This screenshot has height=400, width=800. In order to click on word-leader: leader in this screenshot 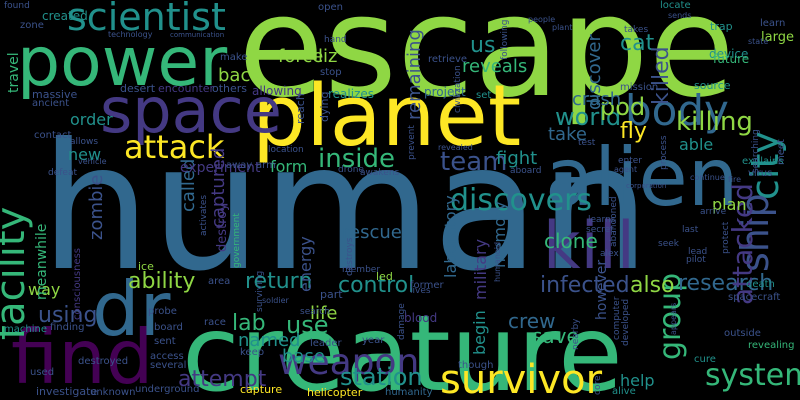, I will do `click(326, 343)`.